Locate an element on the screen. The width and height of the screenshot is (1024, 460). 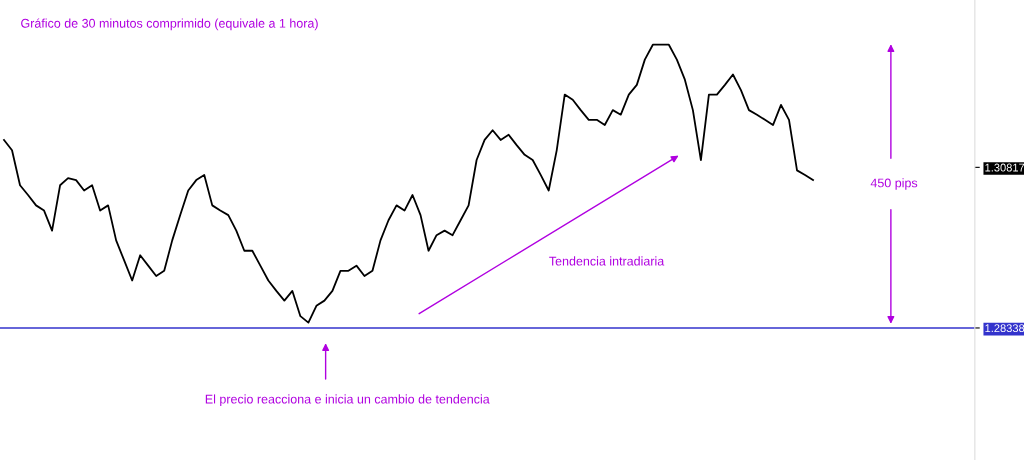
annotation: El precio reacciona e inicia un cambio de tendencia is located at coordinates (347, 400).